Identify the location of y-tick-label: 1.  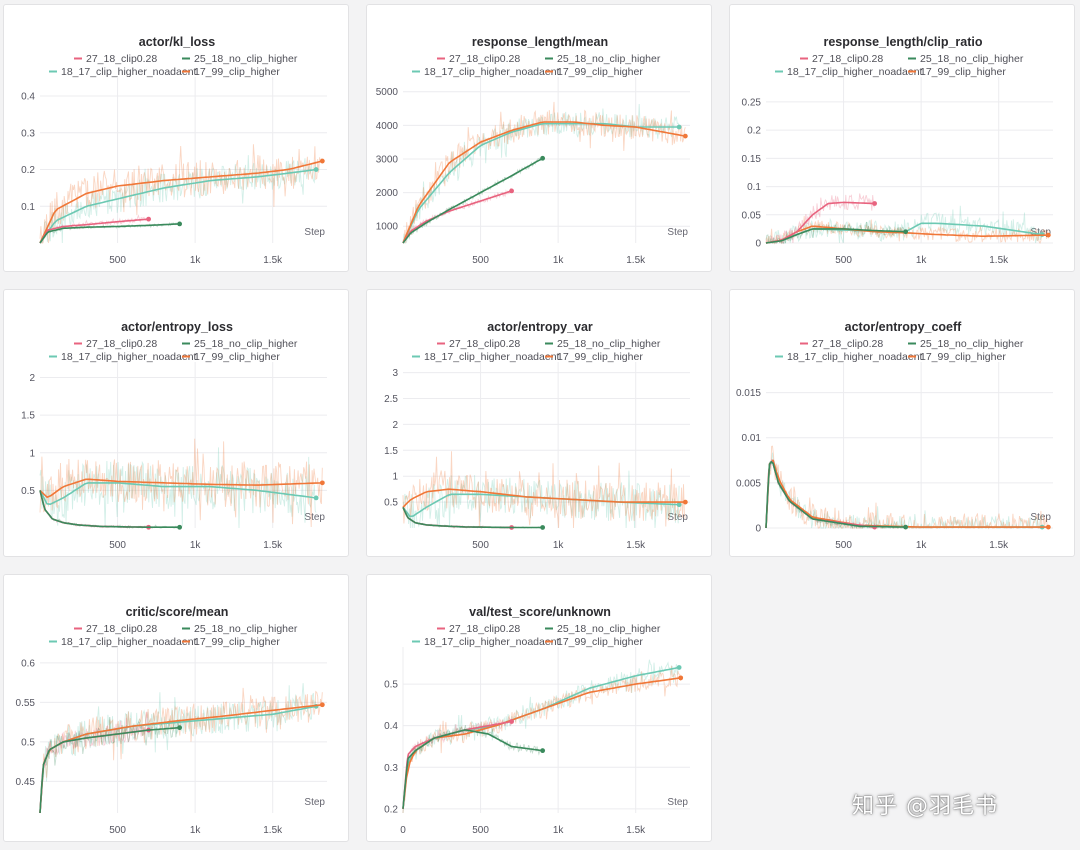
(395, 477).